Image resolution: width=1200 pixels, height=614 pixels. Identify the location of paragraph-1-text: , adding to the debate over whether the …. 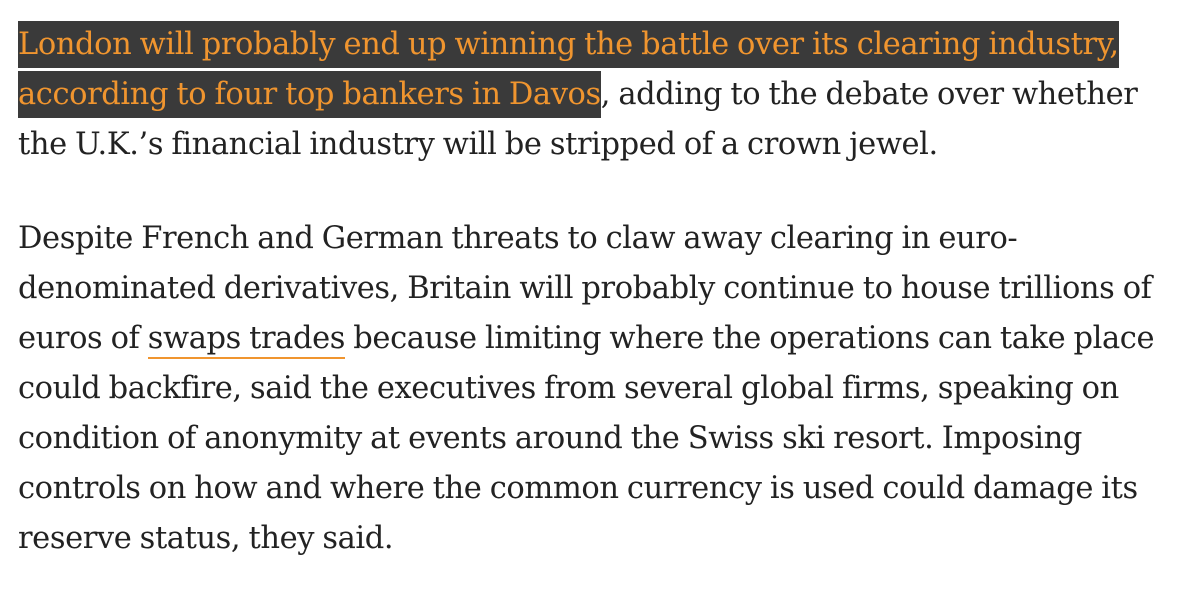
(578, 119).